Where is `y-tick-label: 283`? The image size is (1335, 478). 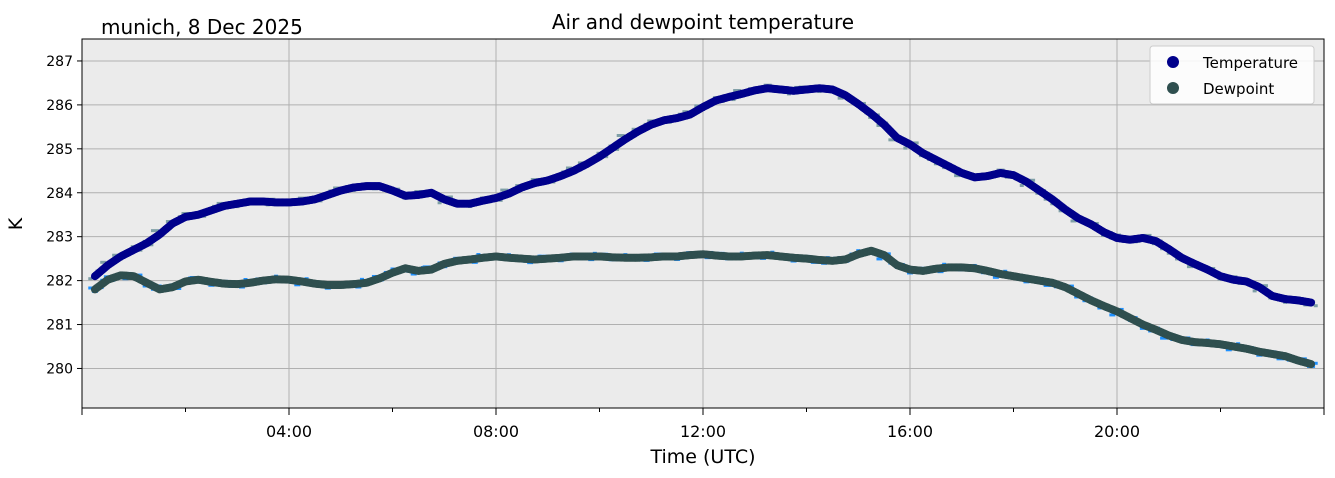
y-tick-label: 283 is located at coordinates (59, 238).